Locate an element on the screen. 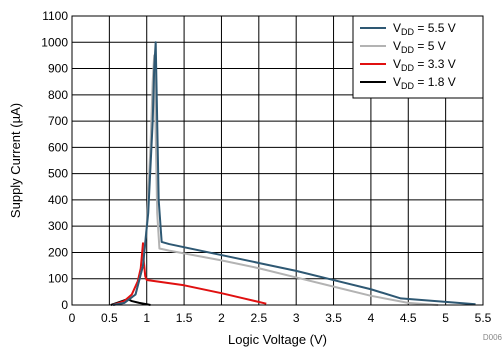 Image resolution: width=503 pixels, height=352 pixels. y-axis-label: Supply Current (µA) is located at coordinates (15, 160).